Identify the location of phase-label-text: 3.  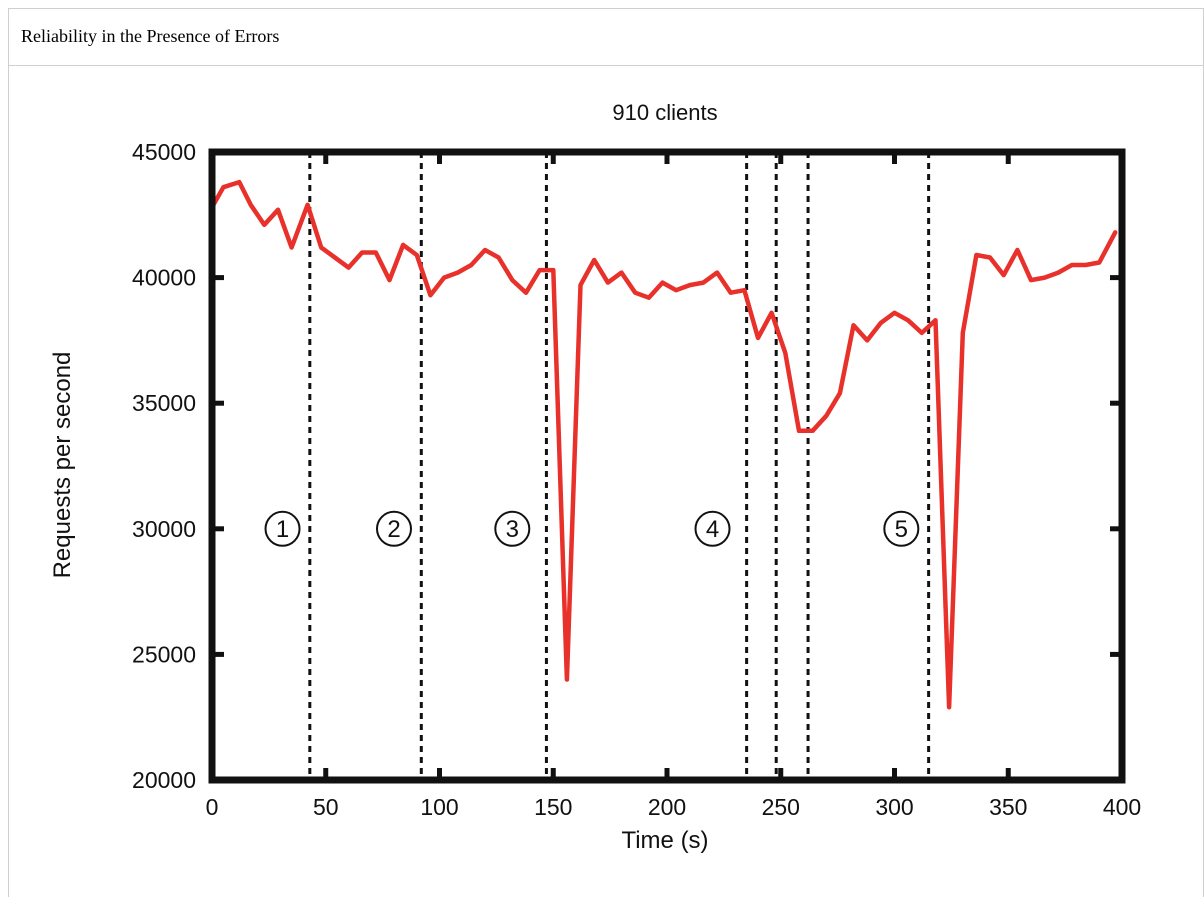
(512, 529).